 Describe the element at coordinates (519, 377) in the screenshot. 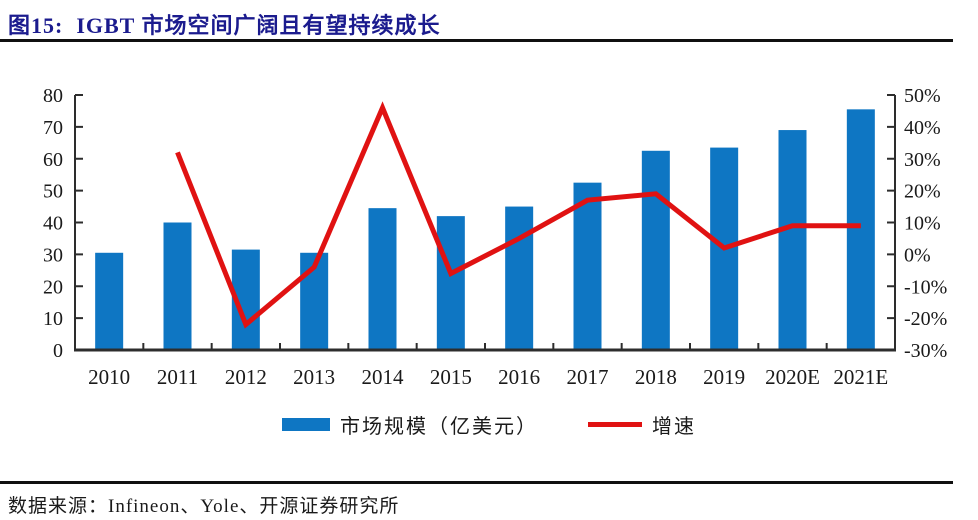

I see `x-axis-label: 2016` at that location.